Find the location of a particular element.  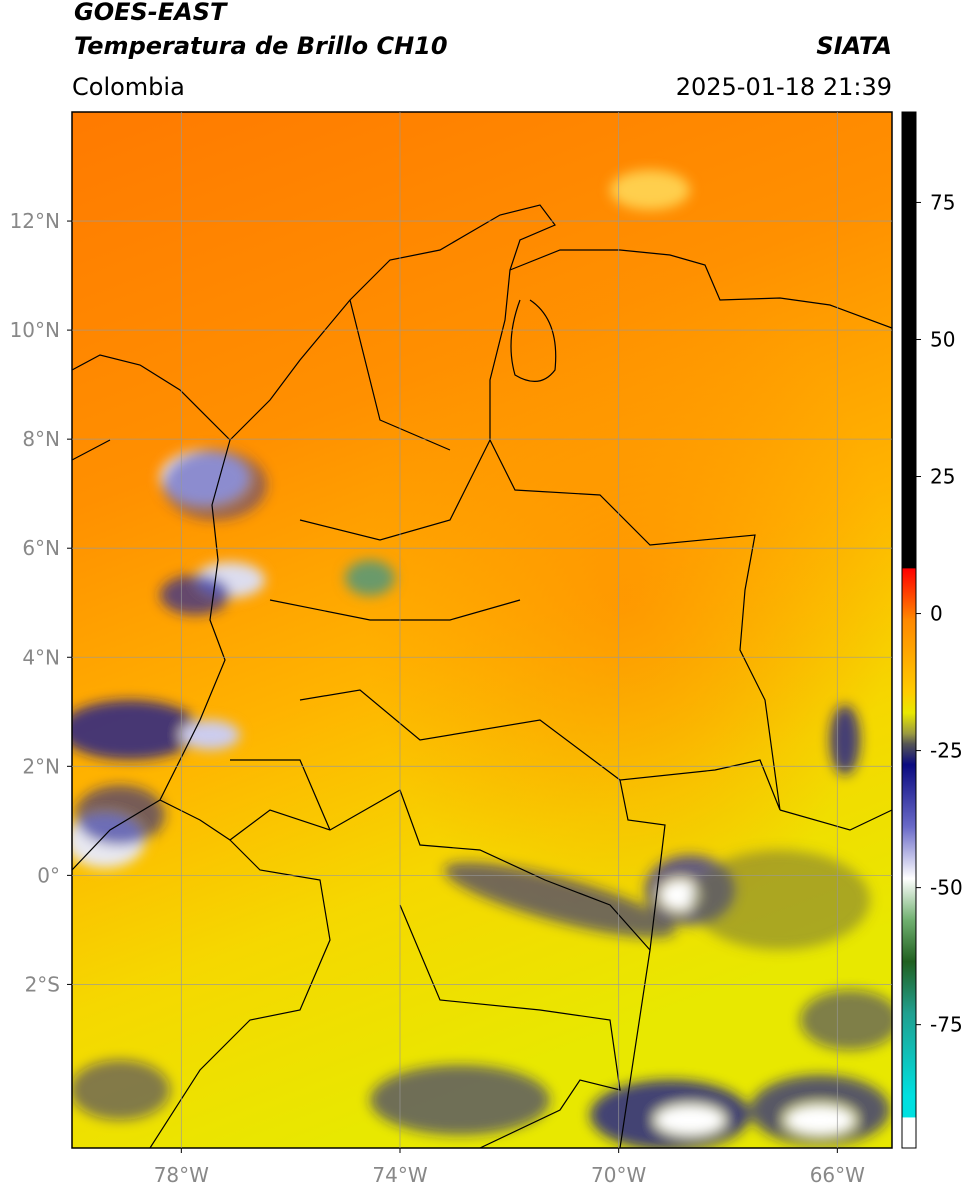

y-tick-label: 8°N is located at coordinates (41, 439).